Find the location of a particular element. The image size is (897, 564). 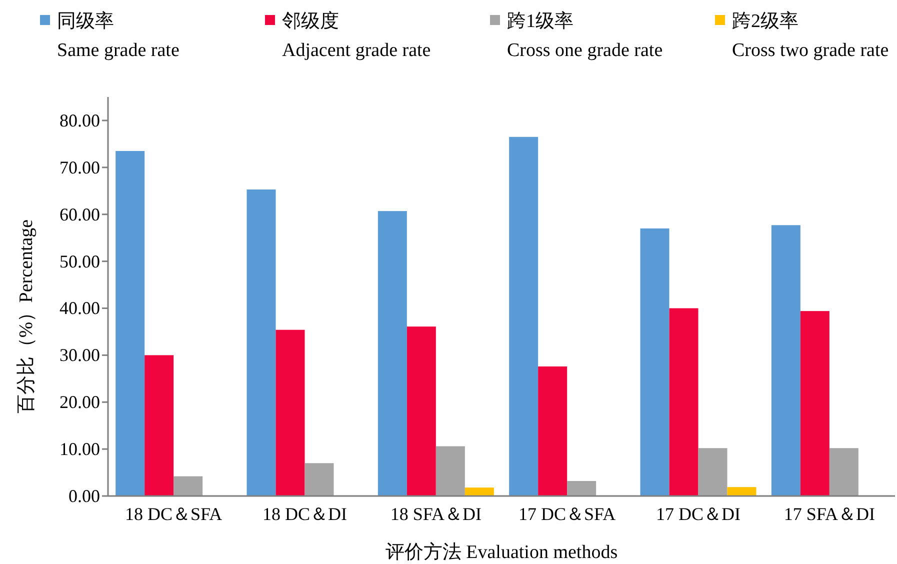

x-axis-title: 评价方法 Evaluation methods is located at coordinates (501, 552).